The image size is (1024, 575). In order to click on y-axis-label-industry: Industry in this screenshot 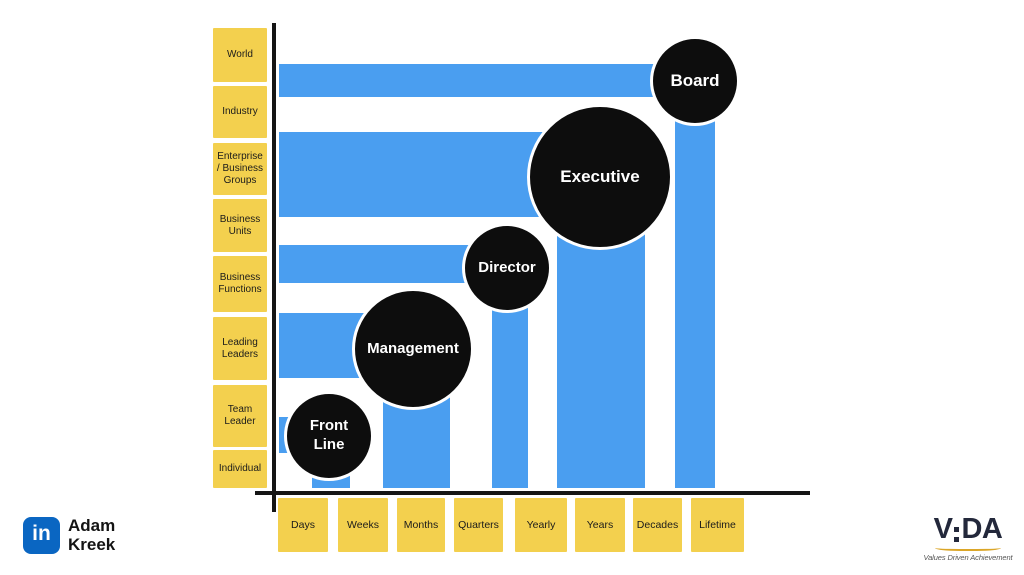, I will do `click(240, 112)`.